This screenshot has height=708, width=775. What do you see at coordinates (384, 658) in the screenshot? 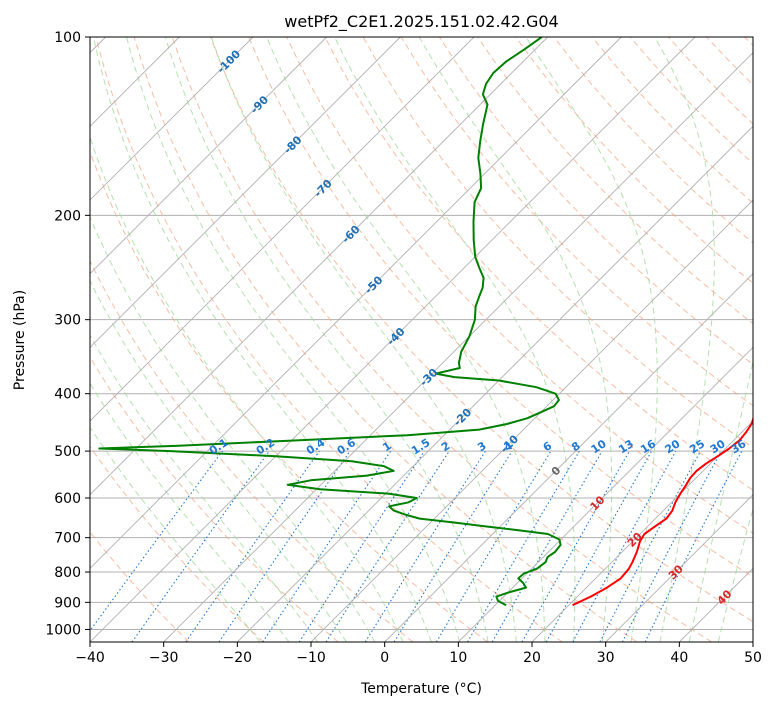
I see `x-tick-label: 0` at bounding box center [384, 658].